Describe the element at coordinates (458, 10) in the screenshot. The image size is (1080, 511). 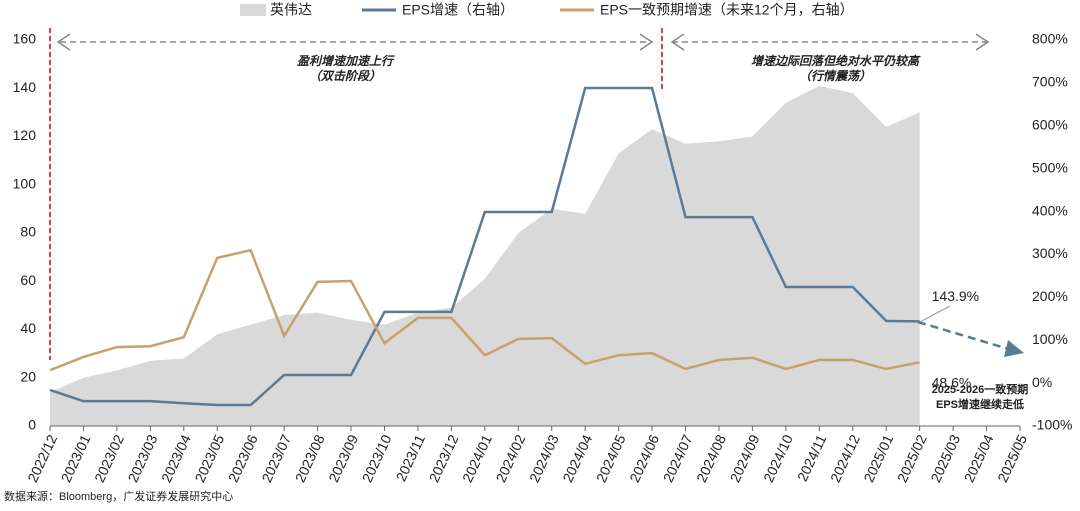
I see `legend-label: EPS增速（右轴）` at that location.